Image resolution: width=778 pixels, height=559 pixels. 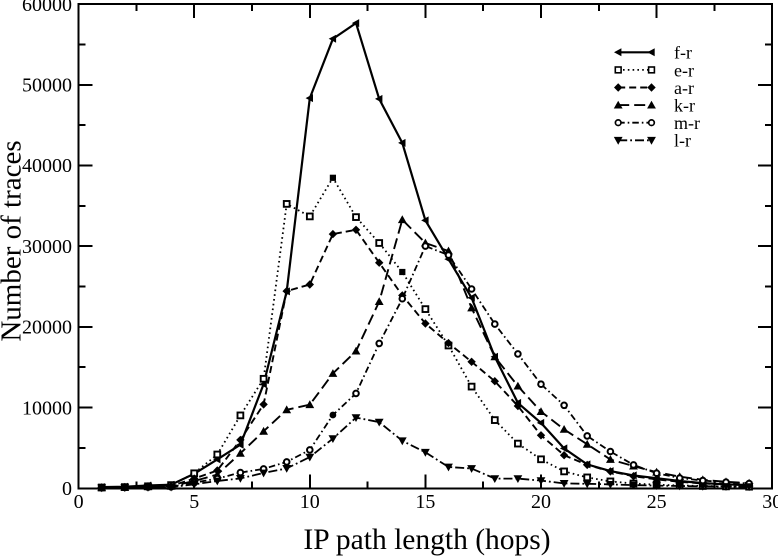 What do you see at coordinates (684, 106) in the screenshot?
I see `svg-text: k-r` at bounding box center [684, 106].